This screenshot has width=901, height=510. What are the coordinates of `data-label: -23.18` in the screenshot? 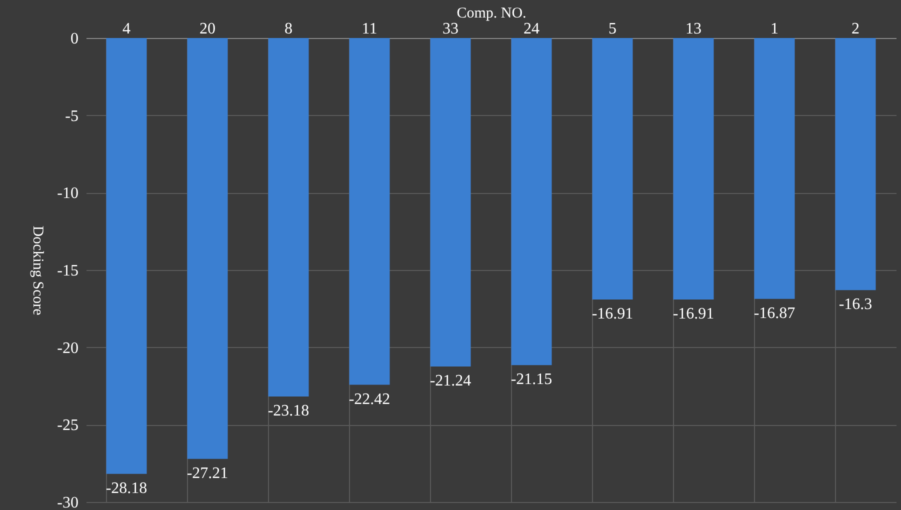 It's located at (289, 411).